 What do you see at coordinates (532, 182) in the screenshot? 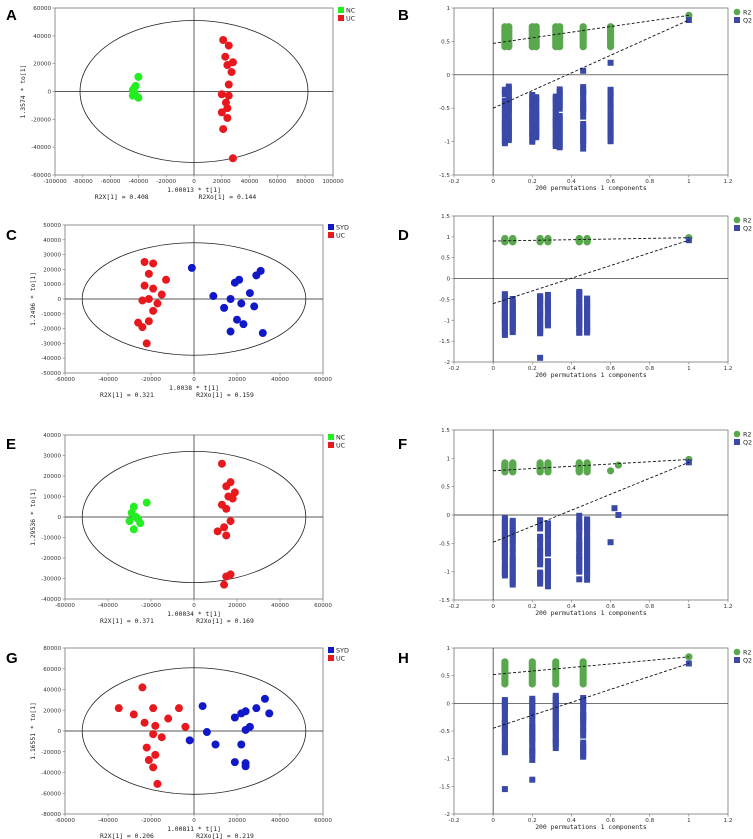
I see `x-tick-label: 0.2` at bounding box center [532, 182].